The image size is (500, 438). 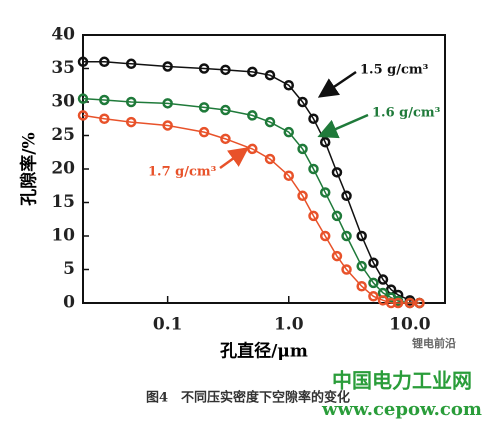 What do you see at coordinates (182, 172) in the screenshot?
I see `legend-label: 1.7 g/cm³` at bounding box center [182, 172].